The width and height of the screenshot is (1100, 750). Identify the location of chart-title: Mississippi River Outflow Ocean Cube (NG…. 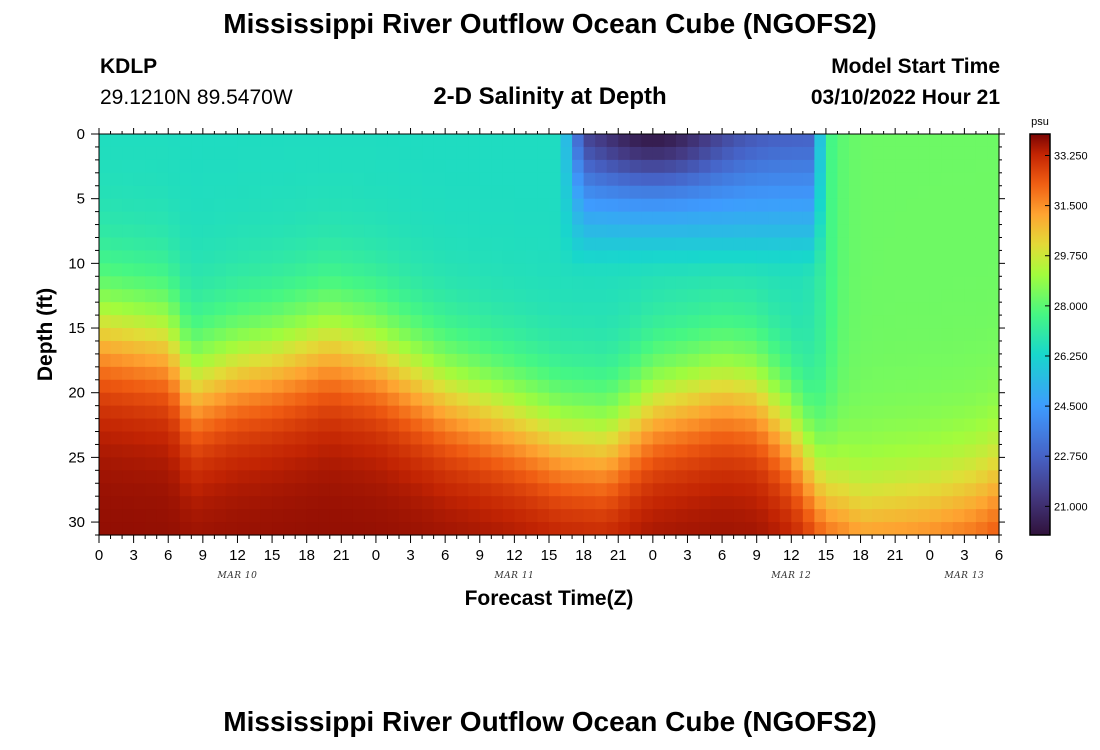
(550, 23).